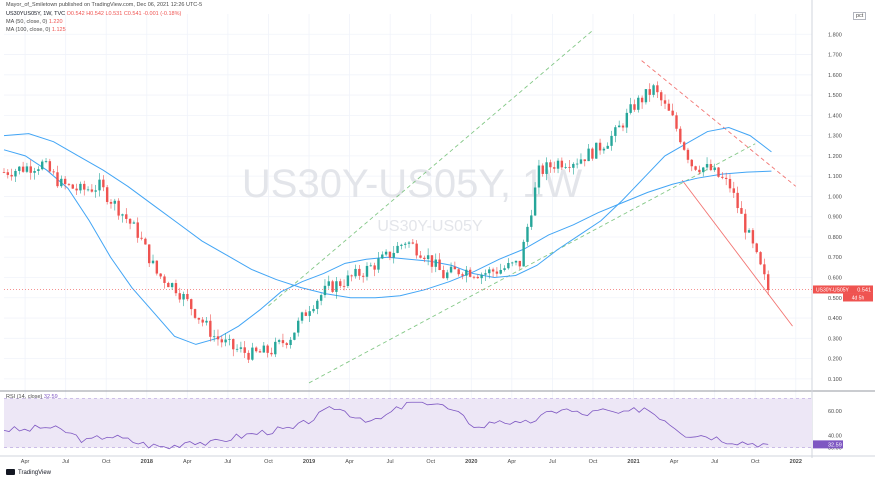 This screenshot has width=875, height=480. Describe the element at coordinates (835, 96) in the screenshot. I see `price-tick-label: 1.500` at that location.